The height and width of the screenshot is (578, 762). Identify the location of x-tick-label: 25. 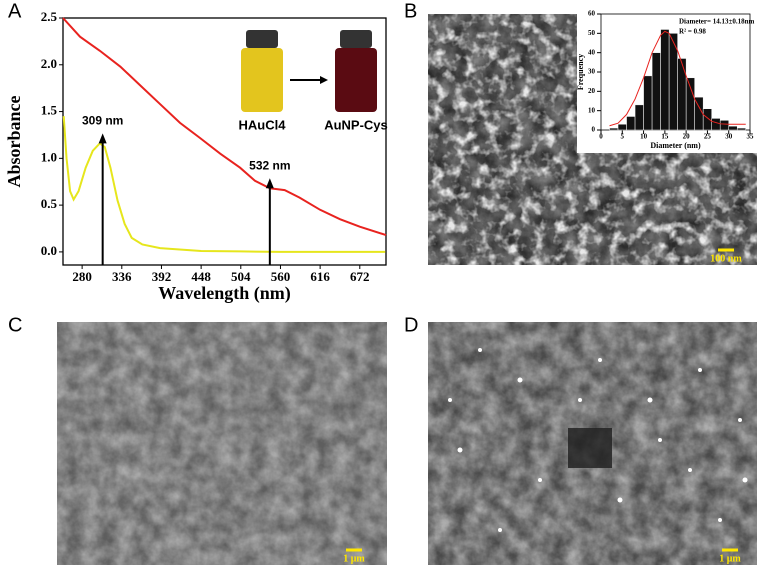
(708, 137).